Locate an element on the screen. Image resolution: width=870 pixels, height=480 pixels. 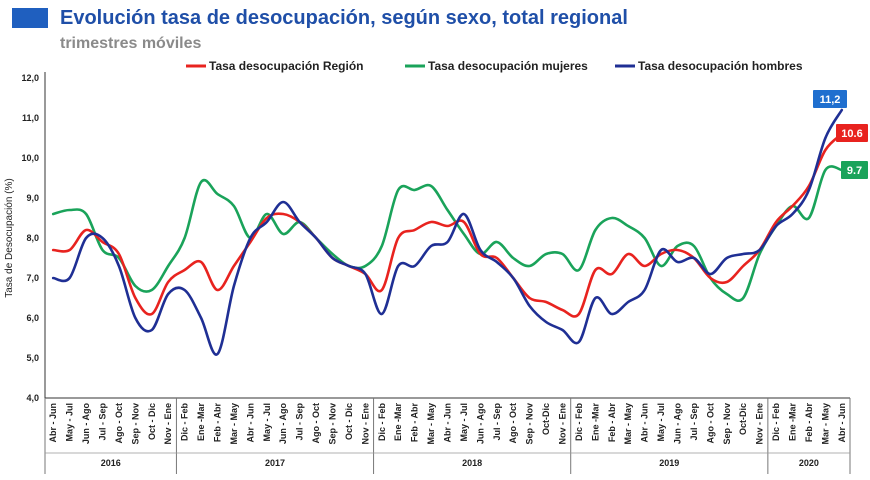
y-axis-label: Tasa de Desocupación (%) is located at coordinates (9, 238).